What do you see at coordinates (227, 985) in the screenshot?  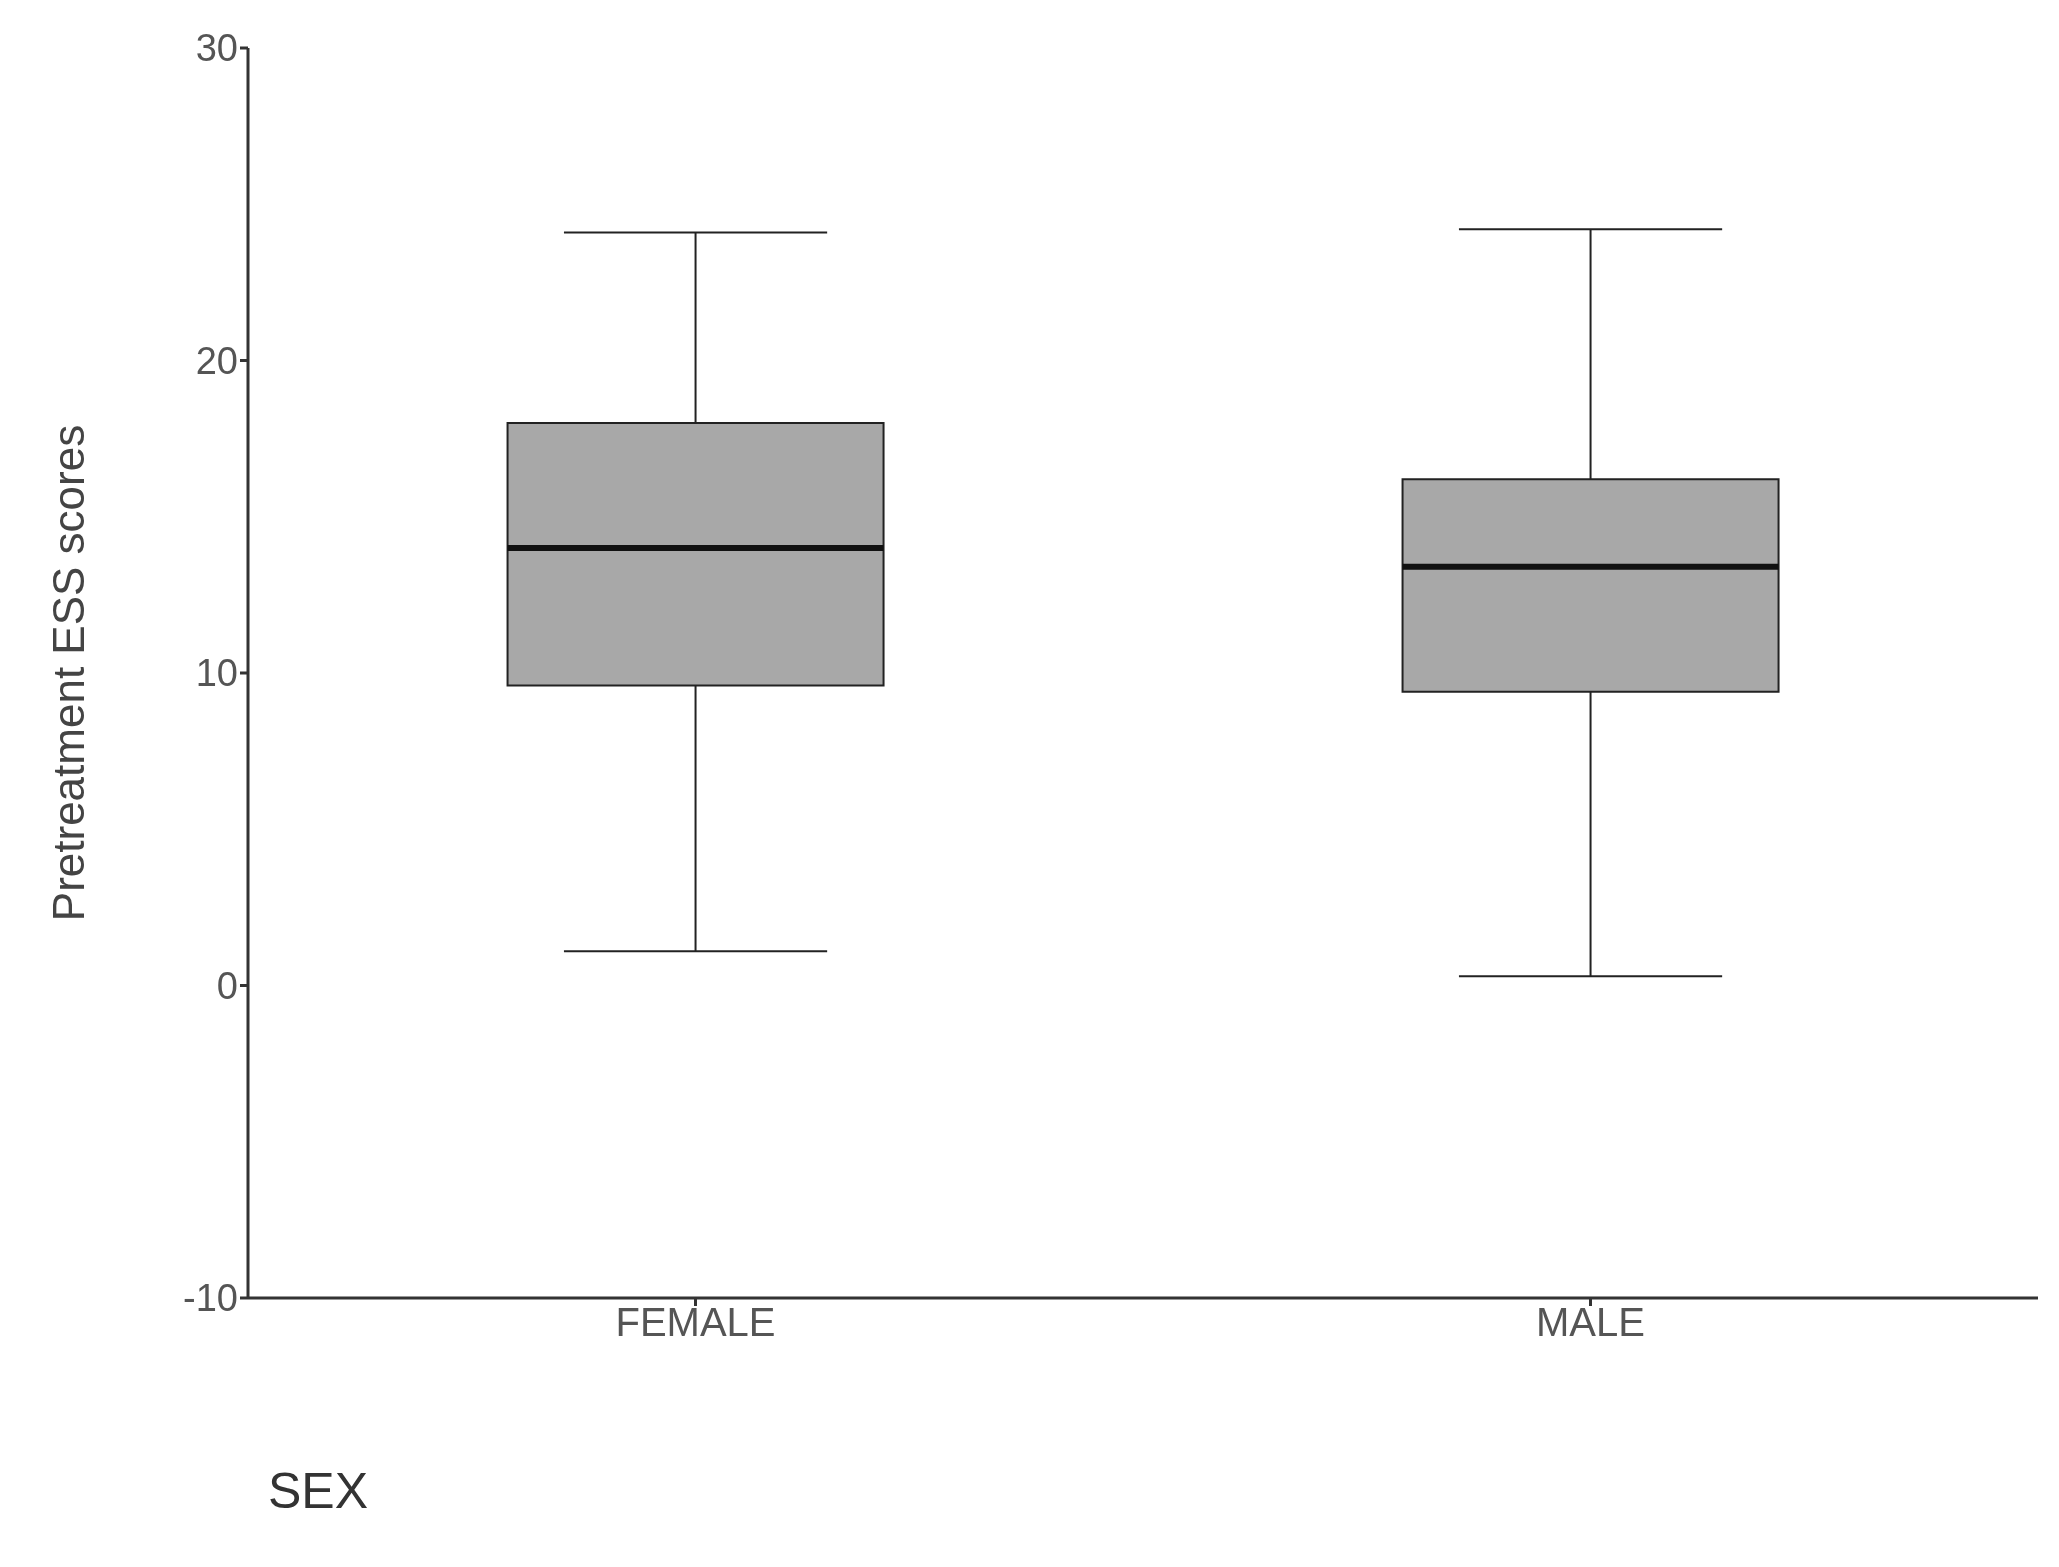 I see `y-tick-label: 0` at bounding box center [227, 985].